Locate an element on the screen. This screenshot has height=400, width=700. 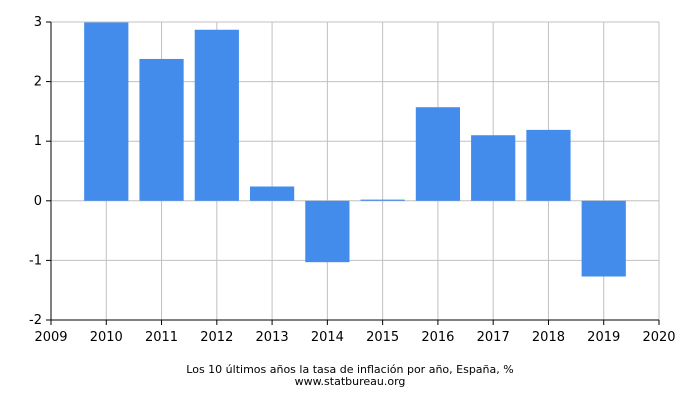
x-tick-label: 2019 is located at coordinates (603, 337).